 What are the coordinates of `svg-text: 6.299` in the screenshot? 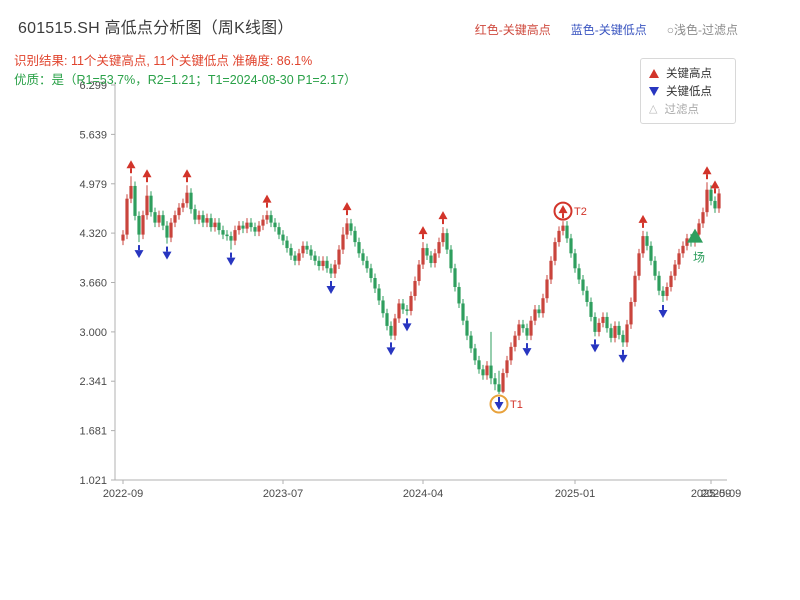 It's located at (93, 86).